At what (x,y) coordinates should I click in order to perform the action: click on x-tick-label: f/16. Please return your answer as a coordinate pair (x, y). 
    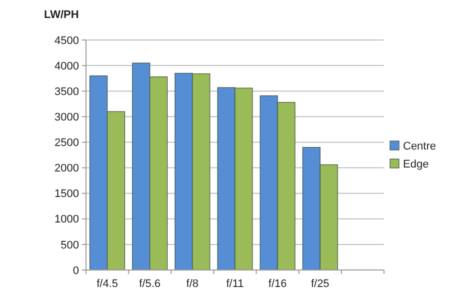
    Looking at the image, I should click on (277, 284).